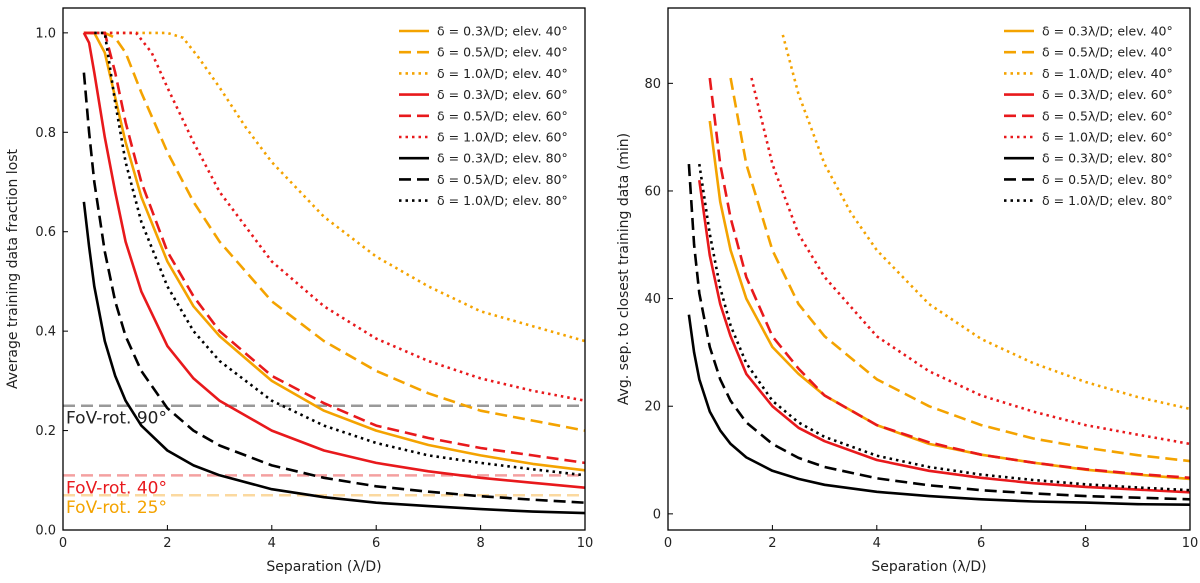 This screenshot has width=1200, height=583. Describe the element at coordinates (45, 133) in the screenshot. I see `y-tick-label: 0.8` at that location.